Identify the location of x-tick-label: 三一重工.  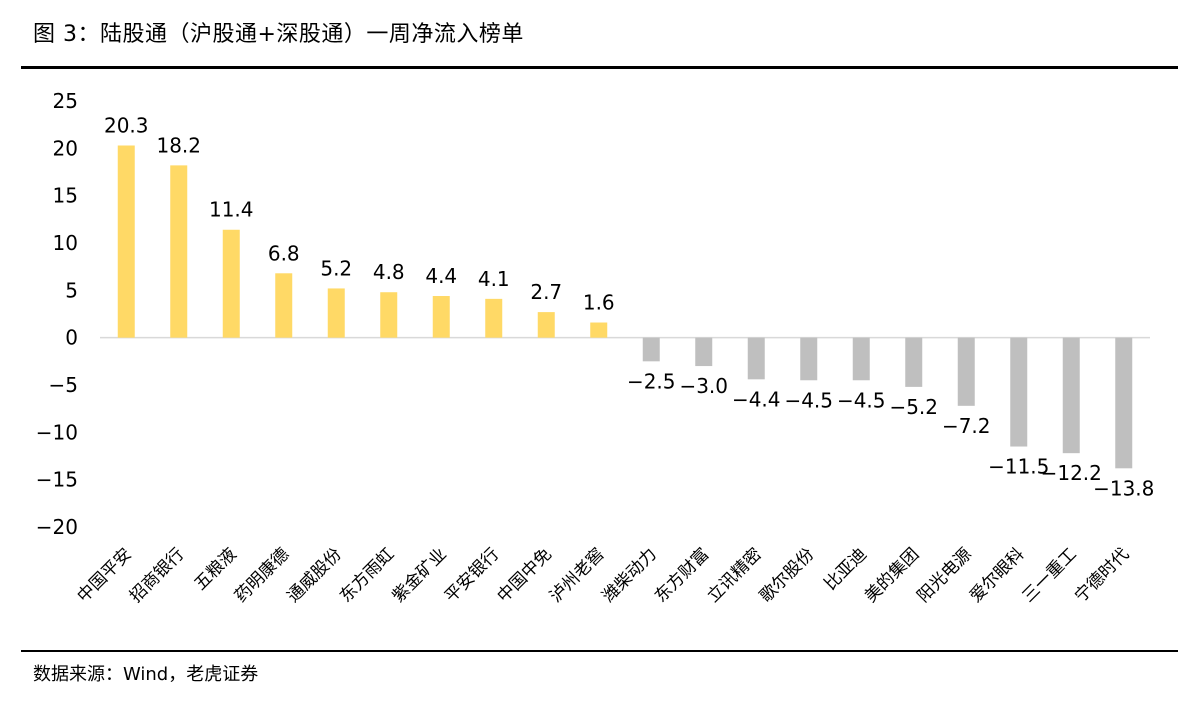
(1050, 575).